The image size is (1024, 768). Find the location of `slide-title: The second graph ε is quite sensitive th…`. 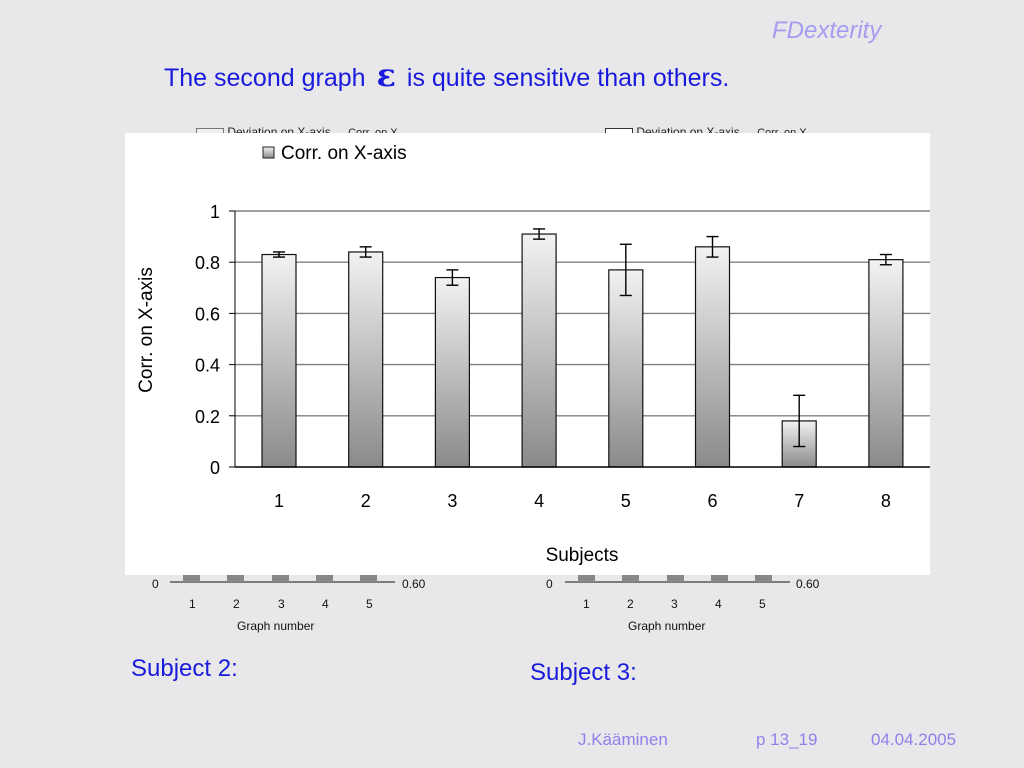

slide-title: The second graph ε is quite sensitive th… is located at coordinates (446, 75).